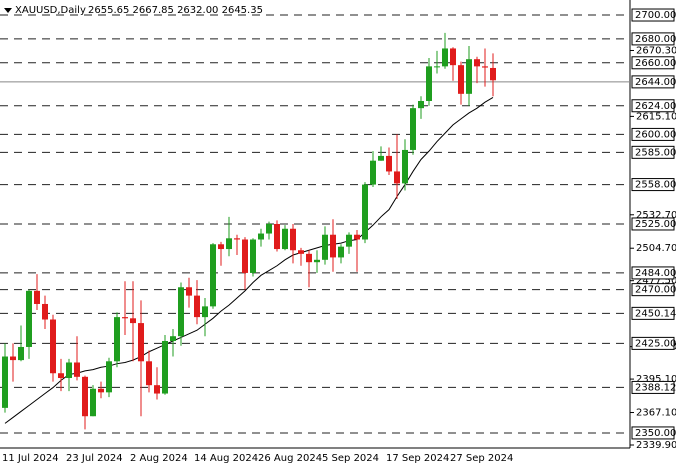 The width and height of the screenshot is (676, 470). I want to click on level-label: 2484.00, so click(655, 273).